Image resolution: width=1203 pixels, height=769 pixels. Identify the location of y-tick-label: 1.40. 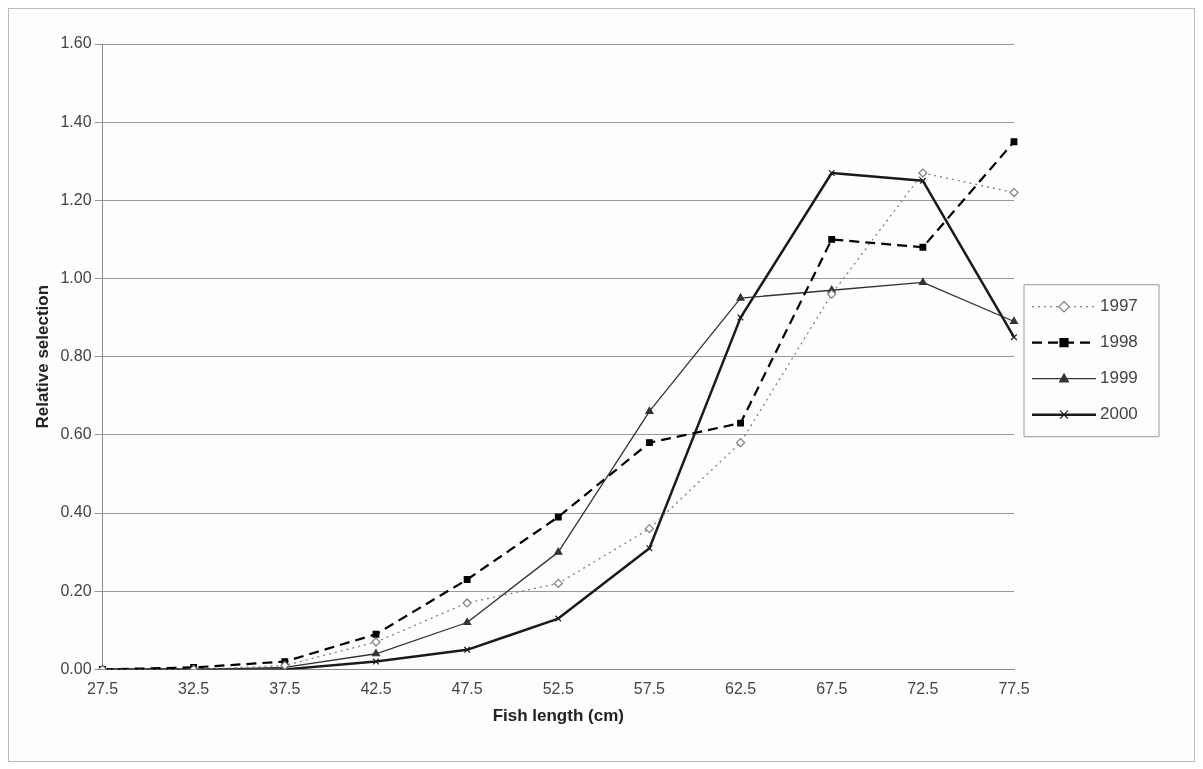
(76, 121).